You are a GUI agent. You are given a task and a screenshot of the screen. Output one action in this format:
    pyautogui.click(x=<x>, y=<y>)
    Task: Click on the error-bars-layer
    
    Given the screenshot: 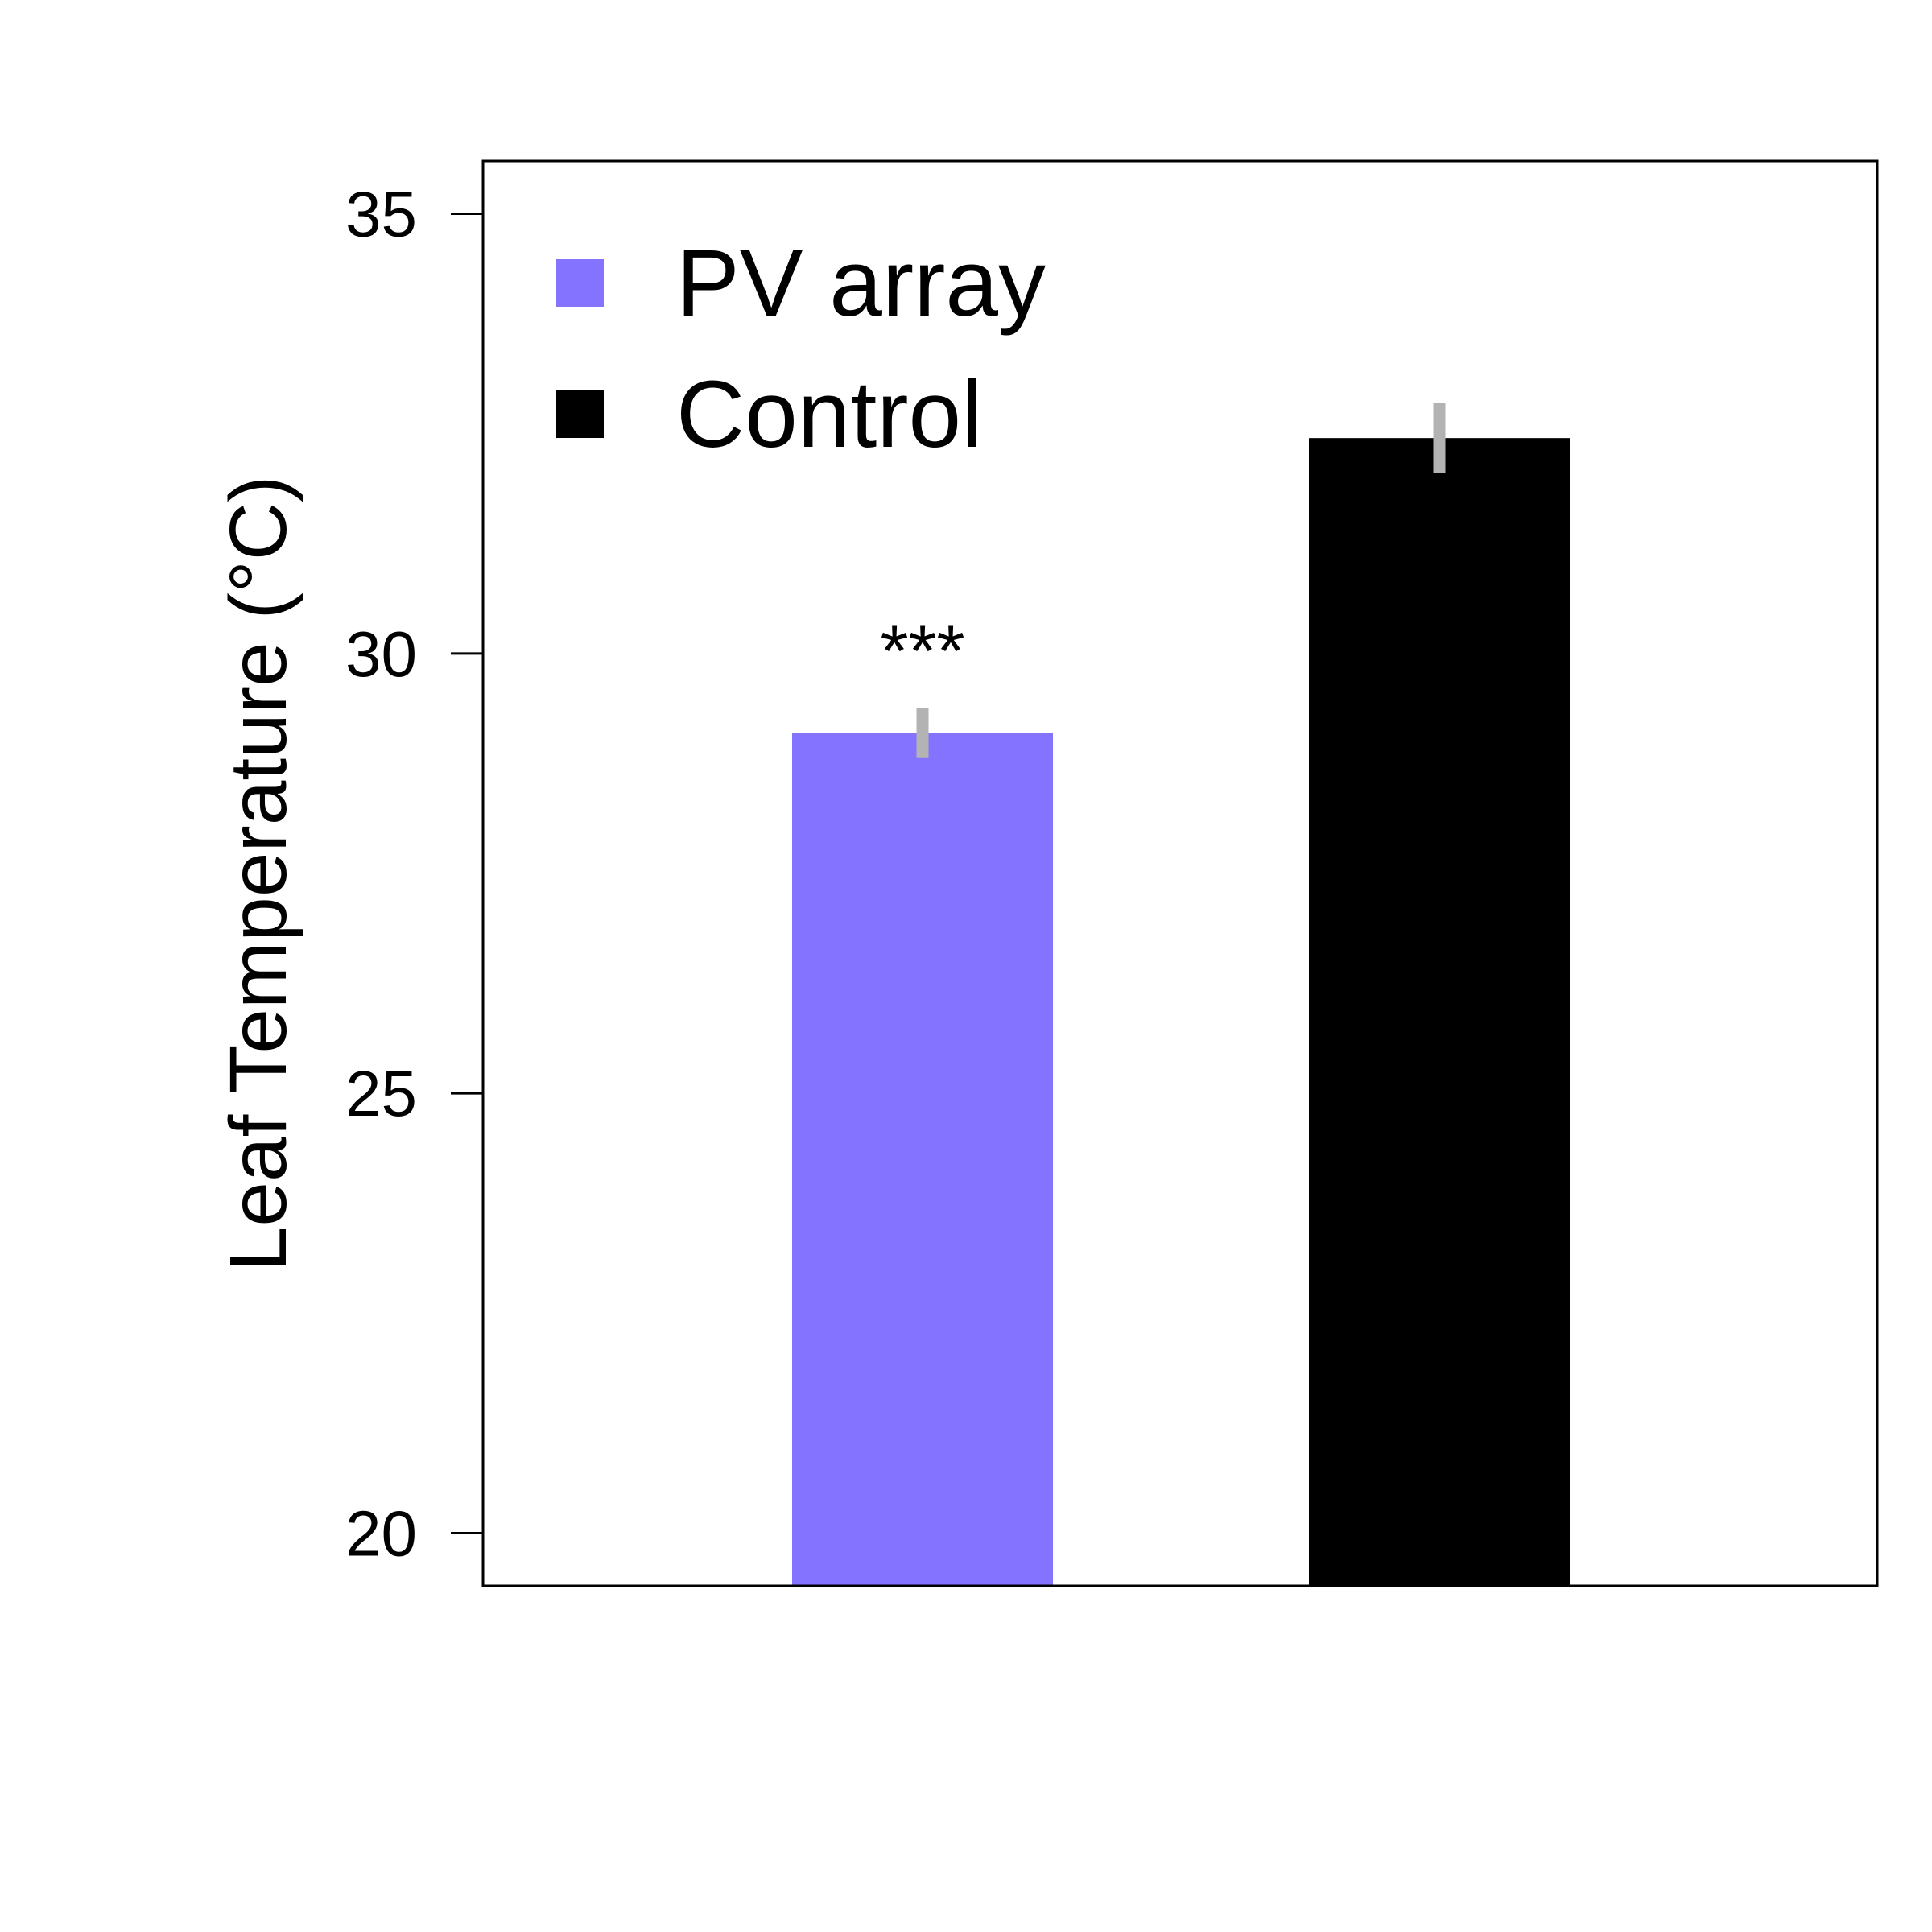 What is the action you would take?
    pyautogui.click(x=1181, y=580)
    